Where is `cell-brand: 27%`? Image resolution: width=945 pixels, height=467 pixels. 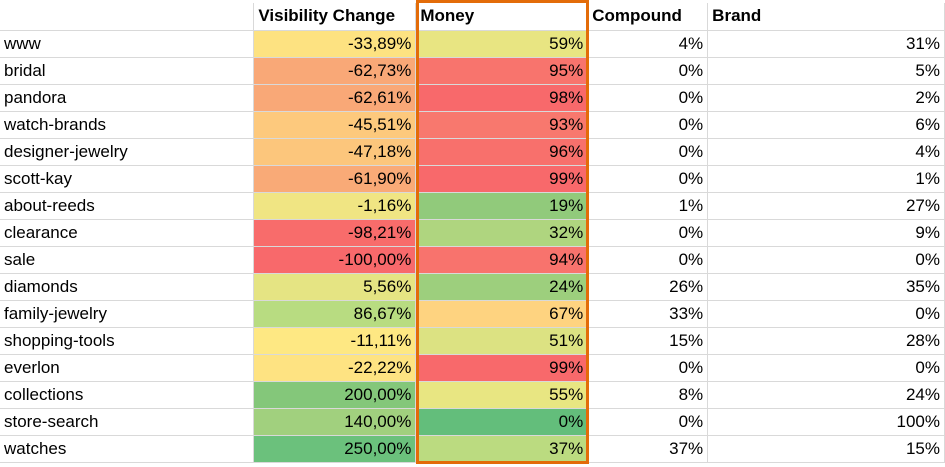
cell-brand: 27% is located at coordinates (826, 206).